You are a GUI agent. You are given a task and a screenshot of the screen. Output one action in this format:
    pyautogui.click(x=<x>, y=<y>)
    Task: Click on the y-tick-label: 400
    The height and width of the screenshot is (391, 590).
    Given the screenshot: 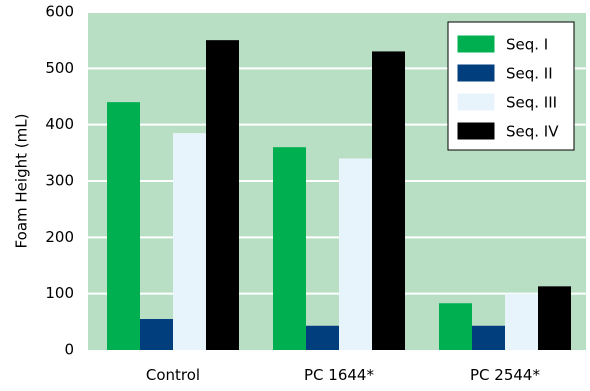 What is the action you would take?
    pyautogui.click(x=59, y=124)
    